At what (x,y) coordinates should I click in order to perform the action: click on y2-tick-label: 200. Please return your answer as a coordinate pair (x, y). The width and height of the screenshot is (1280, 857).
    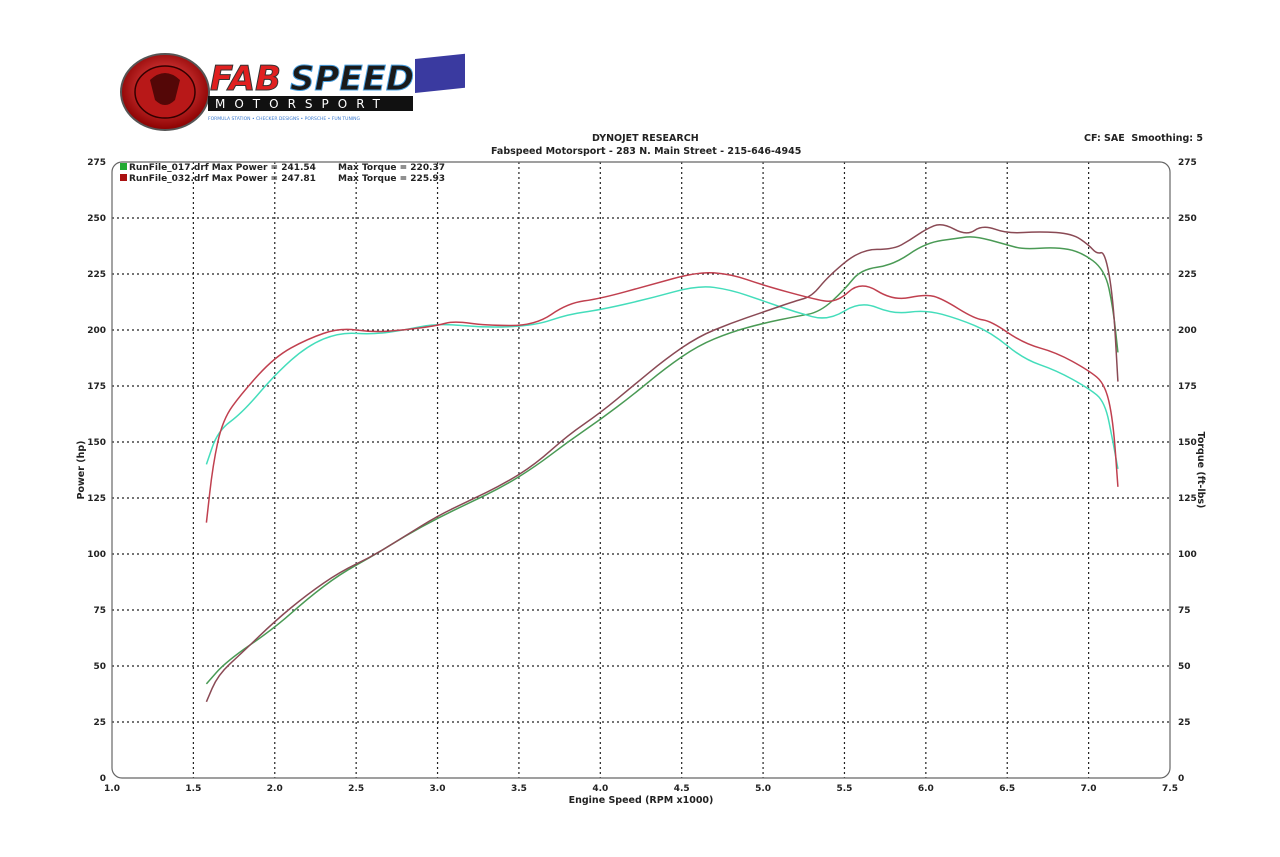
    Looking at the image, I should click on (1187, 331).